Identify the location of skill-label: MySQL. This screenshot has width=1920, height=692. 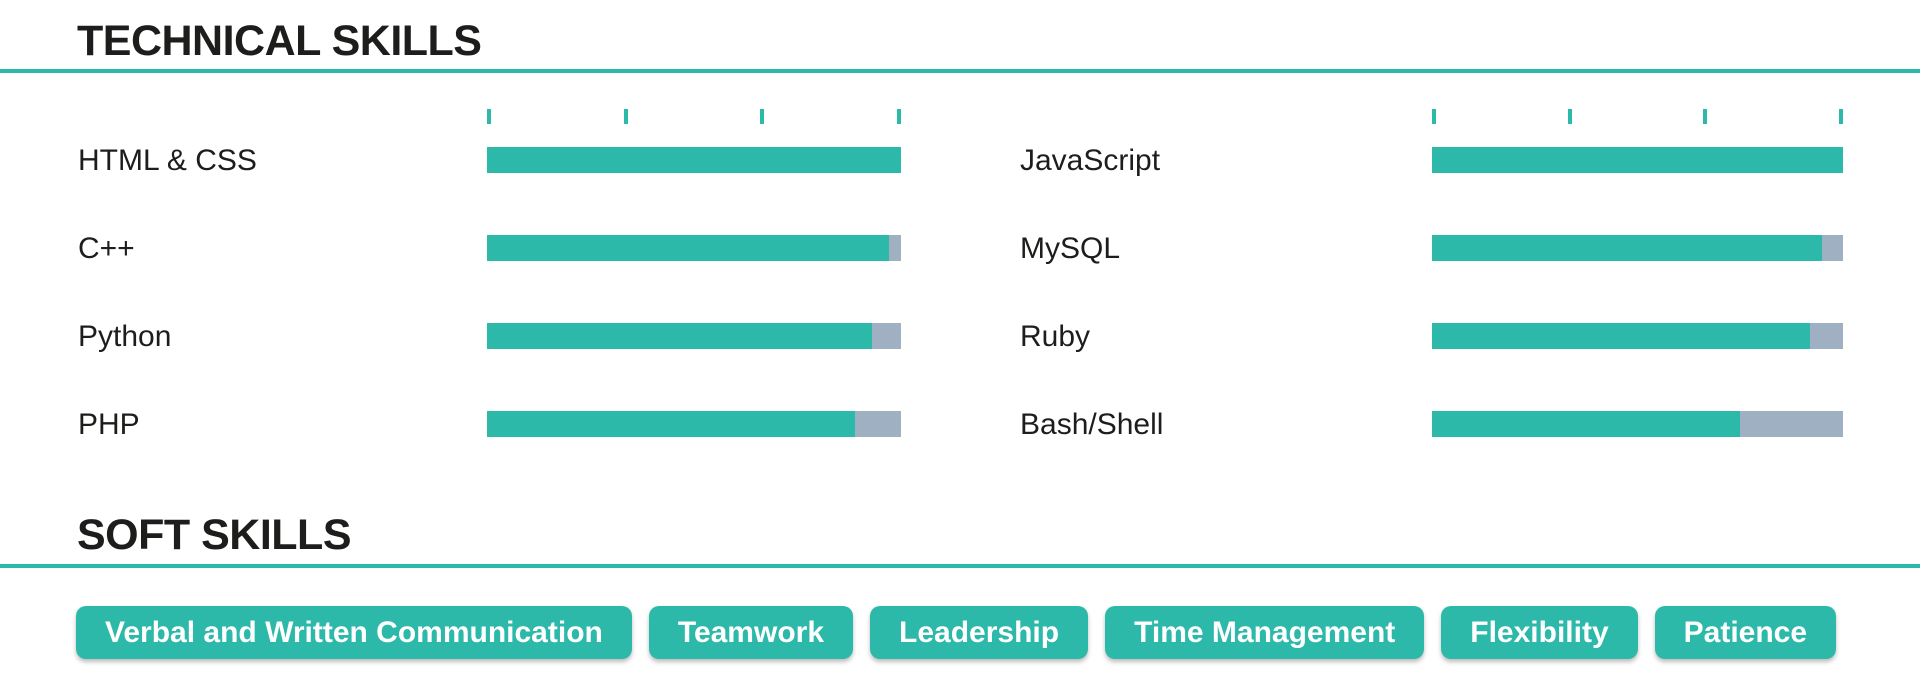
(1070, 248).